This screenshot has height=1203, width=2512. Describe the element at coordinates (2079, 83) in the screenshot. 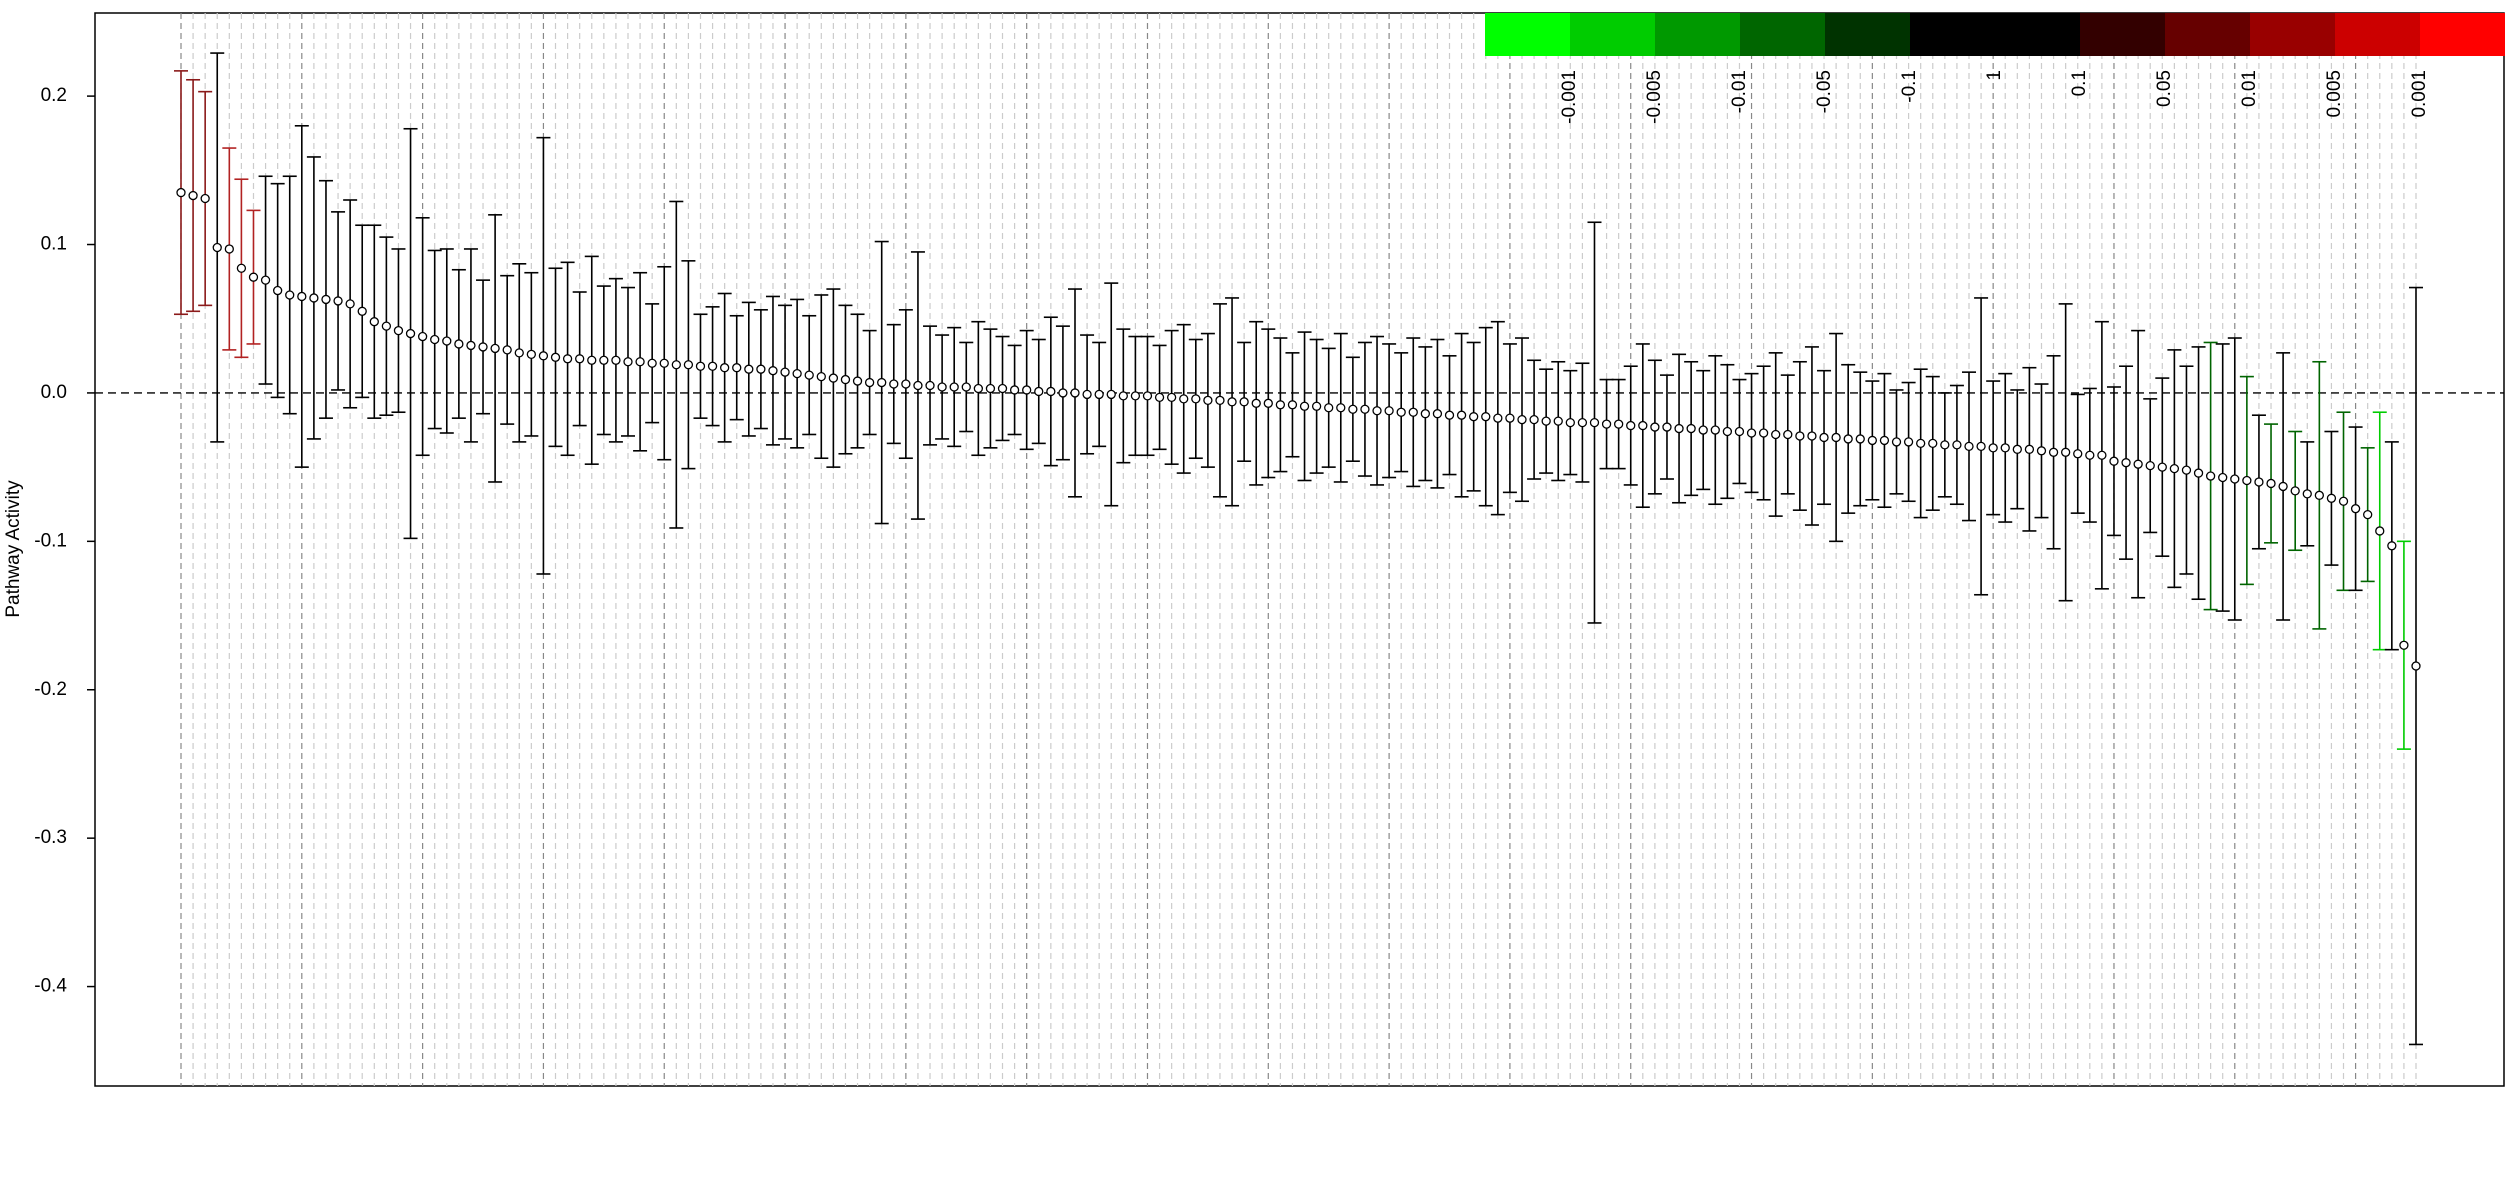

I see `legend-label: 0.1` at that location.